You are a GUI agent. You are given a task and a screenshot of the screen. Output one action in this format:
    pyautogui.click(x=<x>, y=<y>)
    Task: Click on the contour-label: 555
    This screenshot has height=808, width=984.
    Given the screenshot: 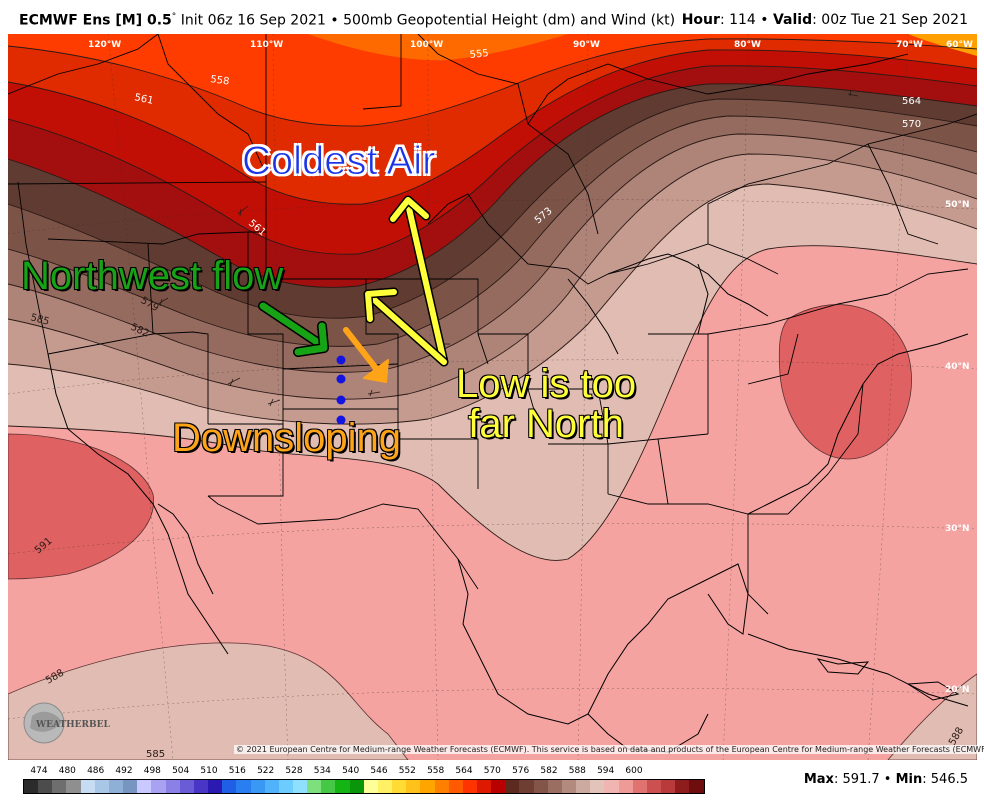 What is the action you would take?
    pyautogui.click(x=479, y=54)
    